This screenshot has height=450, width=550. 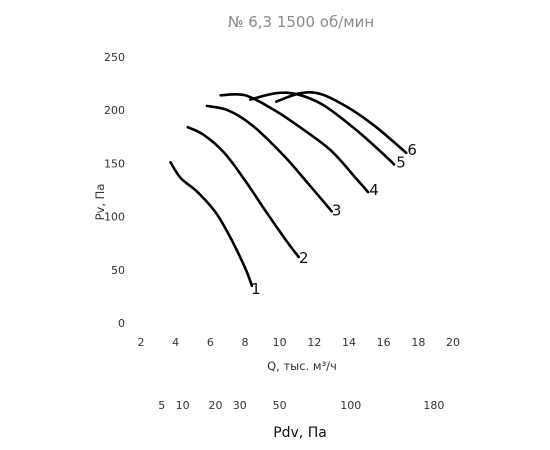 What do you see at coordinates (114, 57) in the screenshot?
I see `y-tick-label: 250` at bounding box center [114, 57].